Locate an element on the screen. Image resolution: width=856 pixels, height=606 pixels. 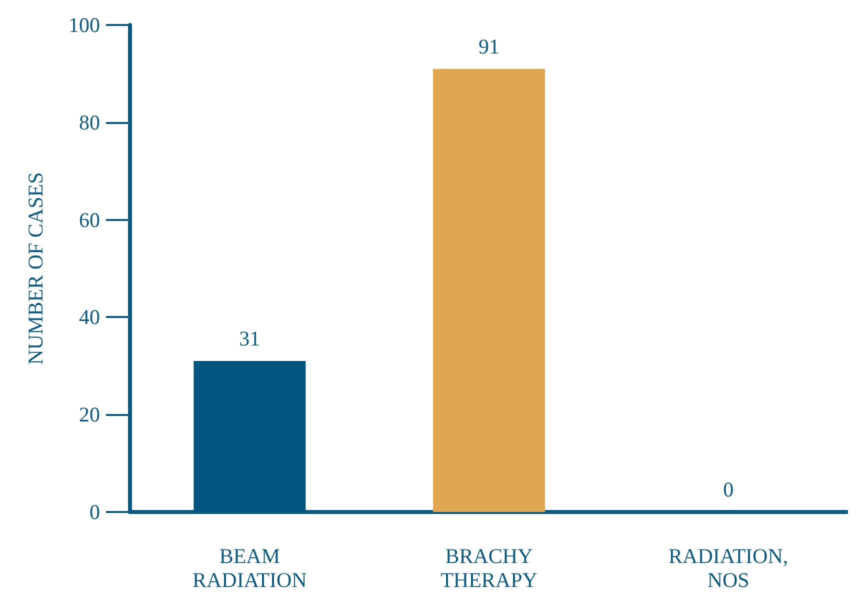
y-tick-label: 100 is located at coordinates (84, 25).